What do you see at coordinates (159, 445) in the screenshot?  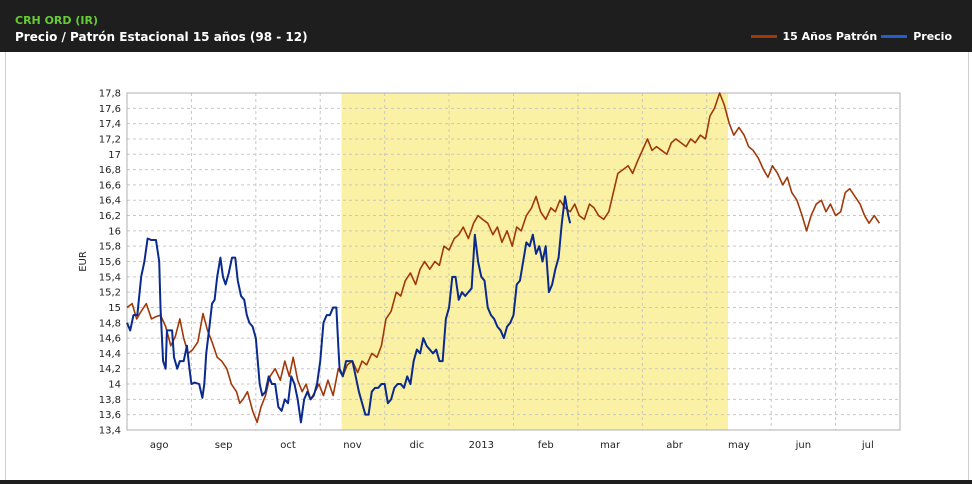 I see `x-tick-label: ago` at bounding box center [159, 445].